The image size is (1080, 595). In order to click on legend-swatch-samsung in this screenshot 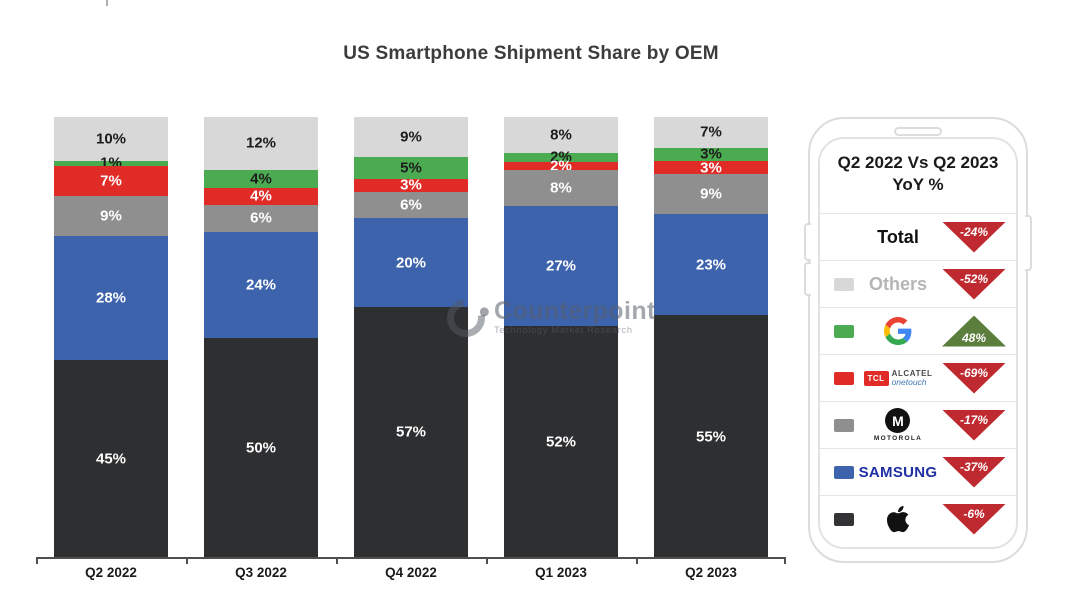, I will do `click(844, 472)`.